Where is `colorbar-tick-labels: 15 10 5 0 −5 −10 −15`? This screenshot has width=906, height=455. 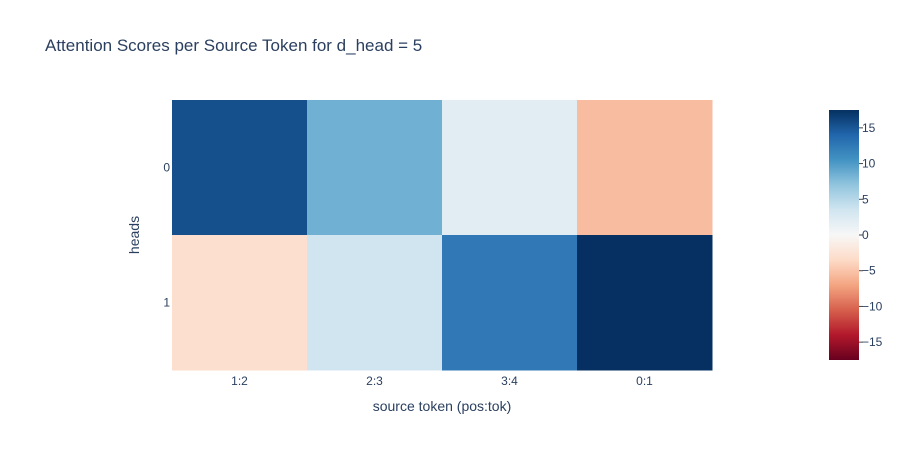 colorbar-tick-labels: 15 10 5 0 −5 −10 −15 is located at coordinates (871, 235).